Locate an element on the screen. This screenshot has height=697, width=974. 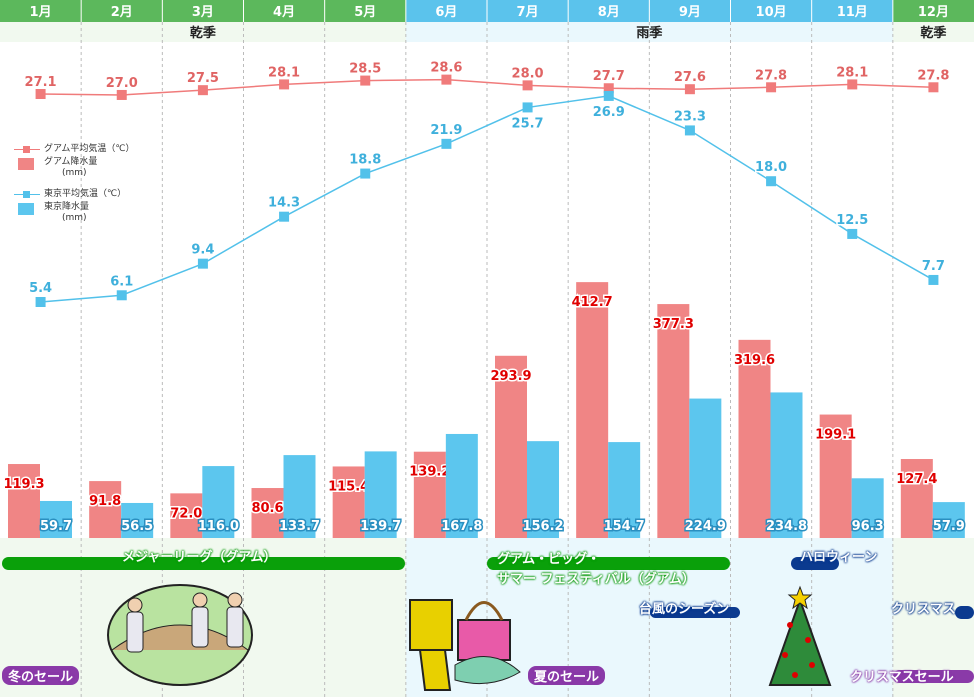
month-label: 1月 is located at coordinates (41, 12).